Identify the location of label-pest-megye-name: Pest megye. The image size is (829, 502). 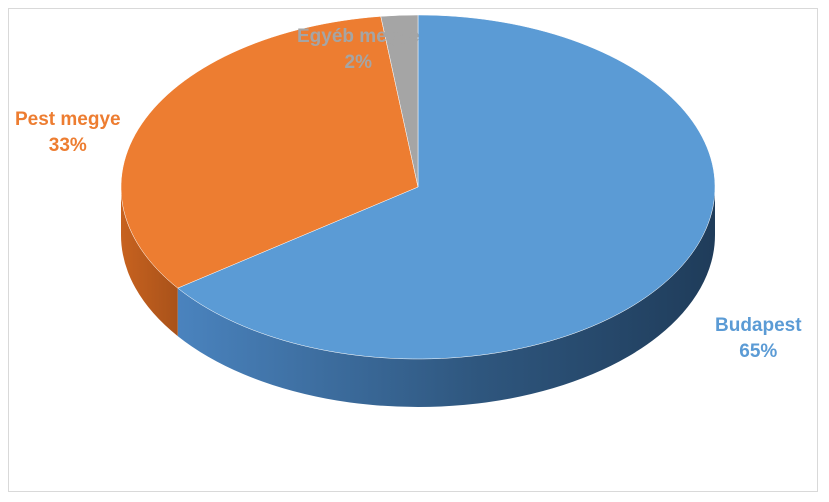
(68, 119).